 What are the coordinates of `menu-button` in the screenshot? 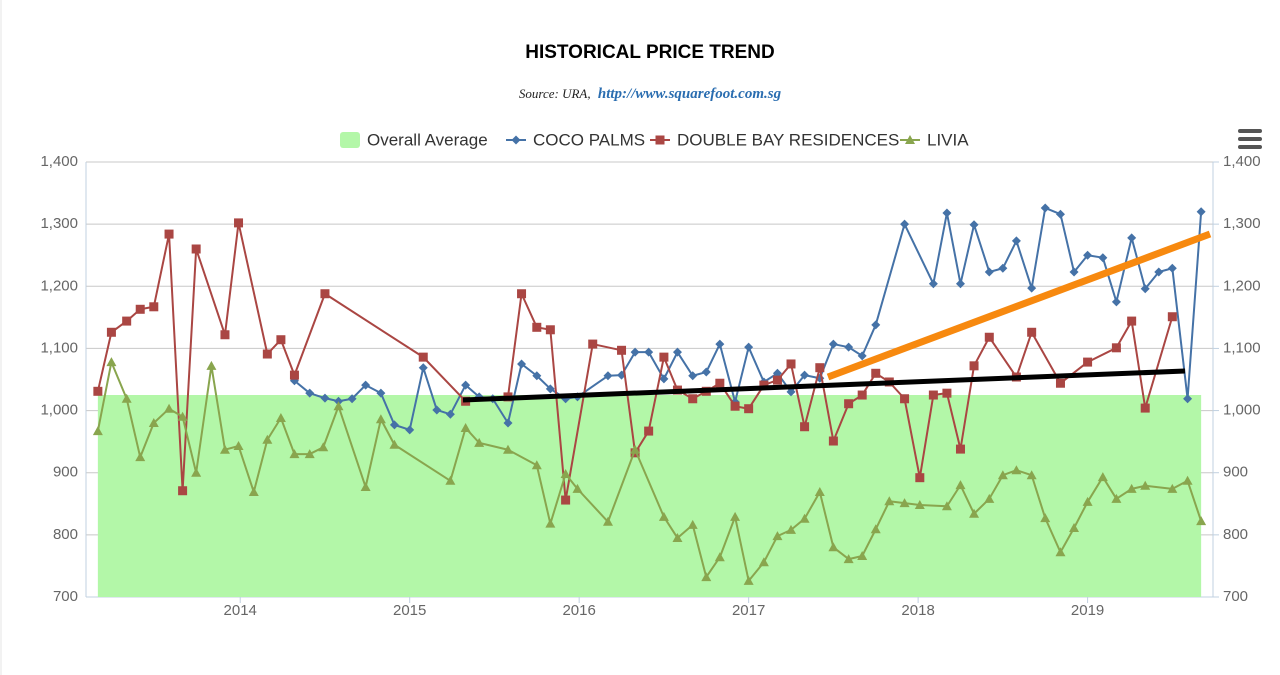 It's located at (1250, 139).